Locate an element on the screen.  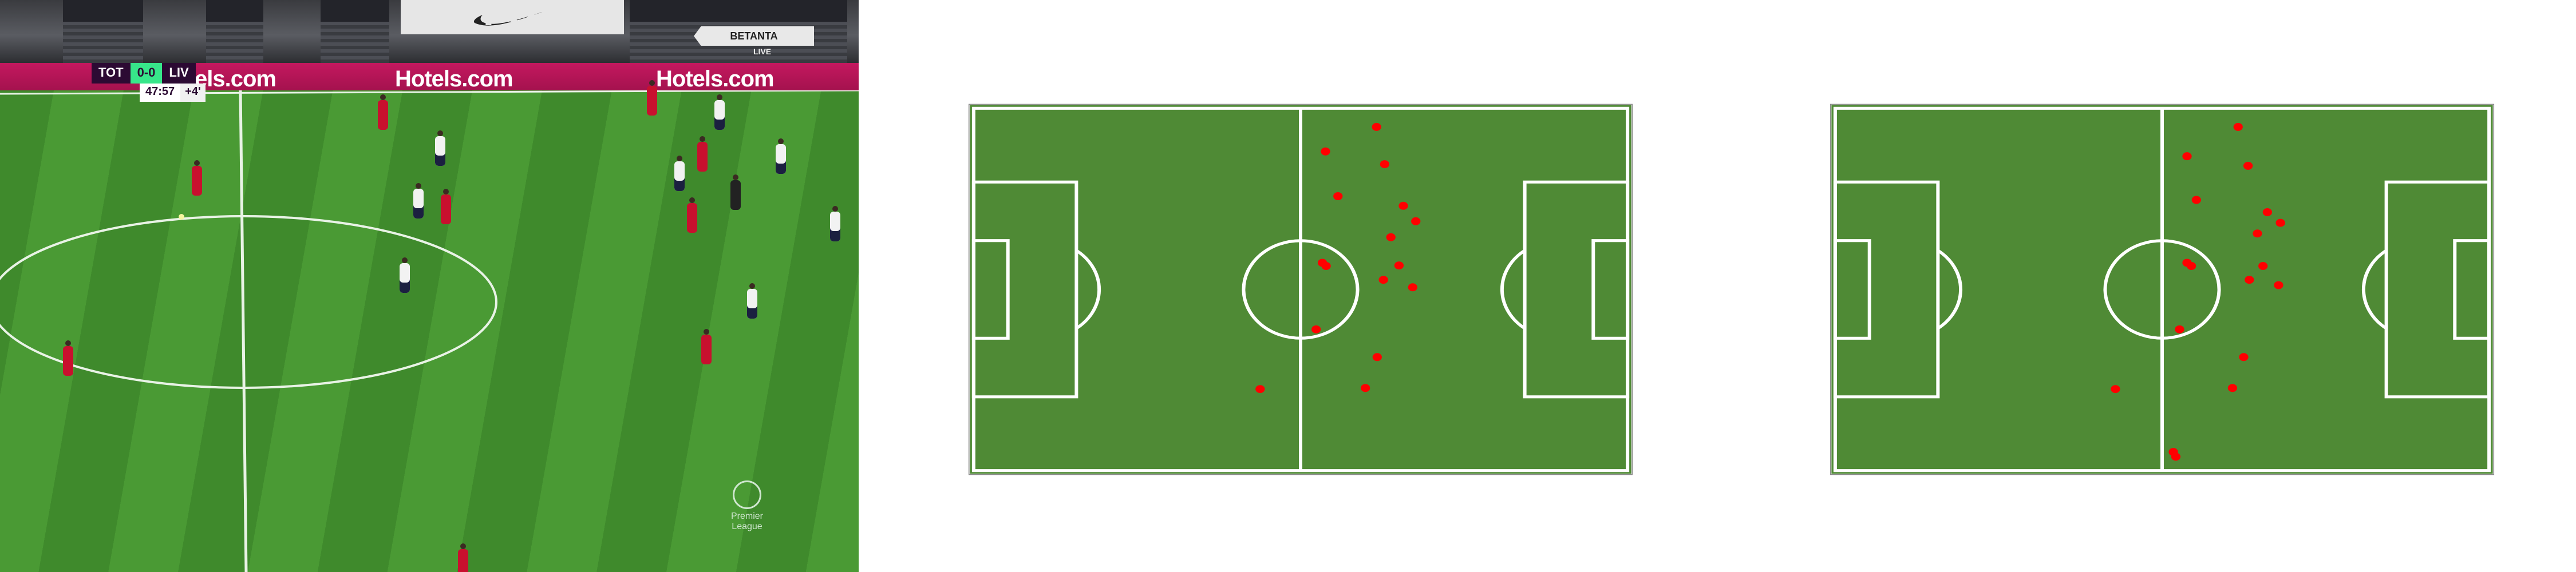
tv-brand-logo: BETANTA is located at coordinates (754, 36).